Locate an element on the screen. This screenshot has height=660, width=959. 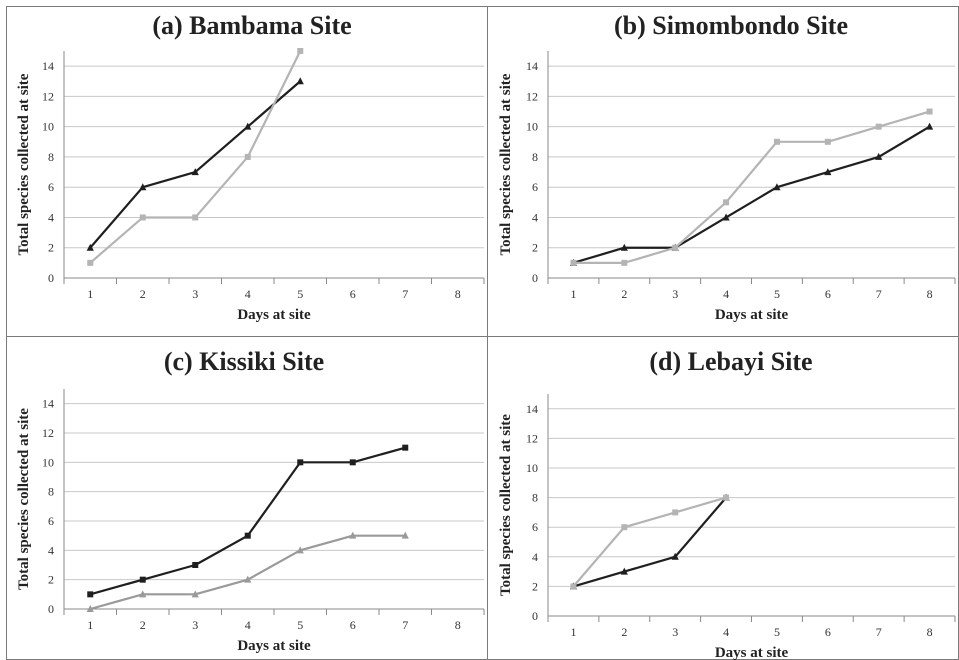
chart-title: (d) Lebayi Site is located at coordinates (730, 361).